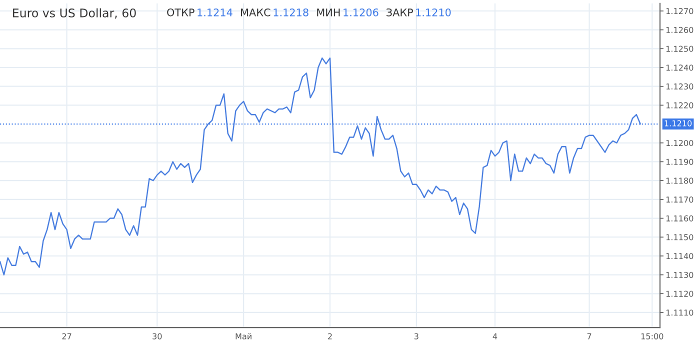 The image size is (700, 343). What do you see at coordinates (680, 161) in the screenshot?
I see `y-tick-label: 1.1190` at bounding box center [680, 161].